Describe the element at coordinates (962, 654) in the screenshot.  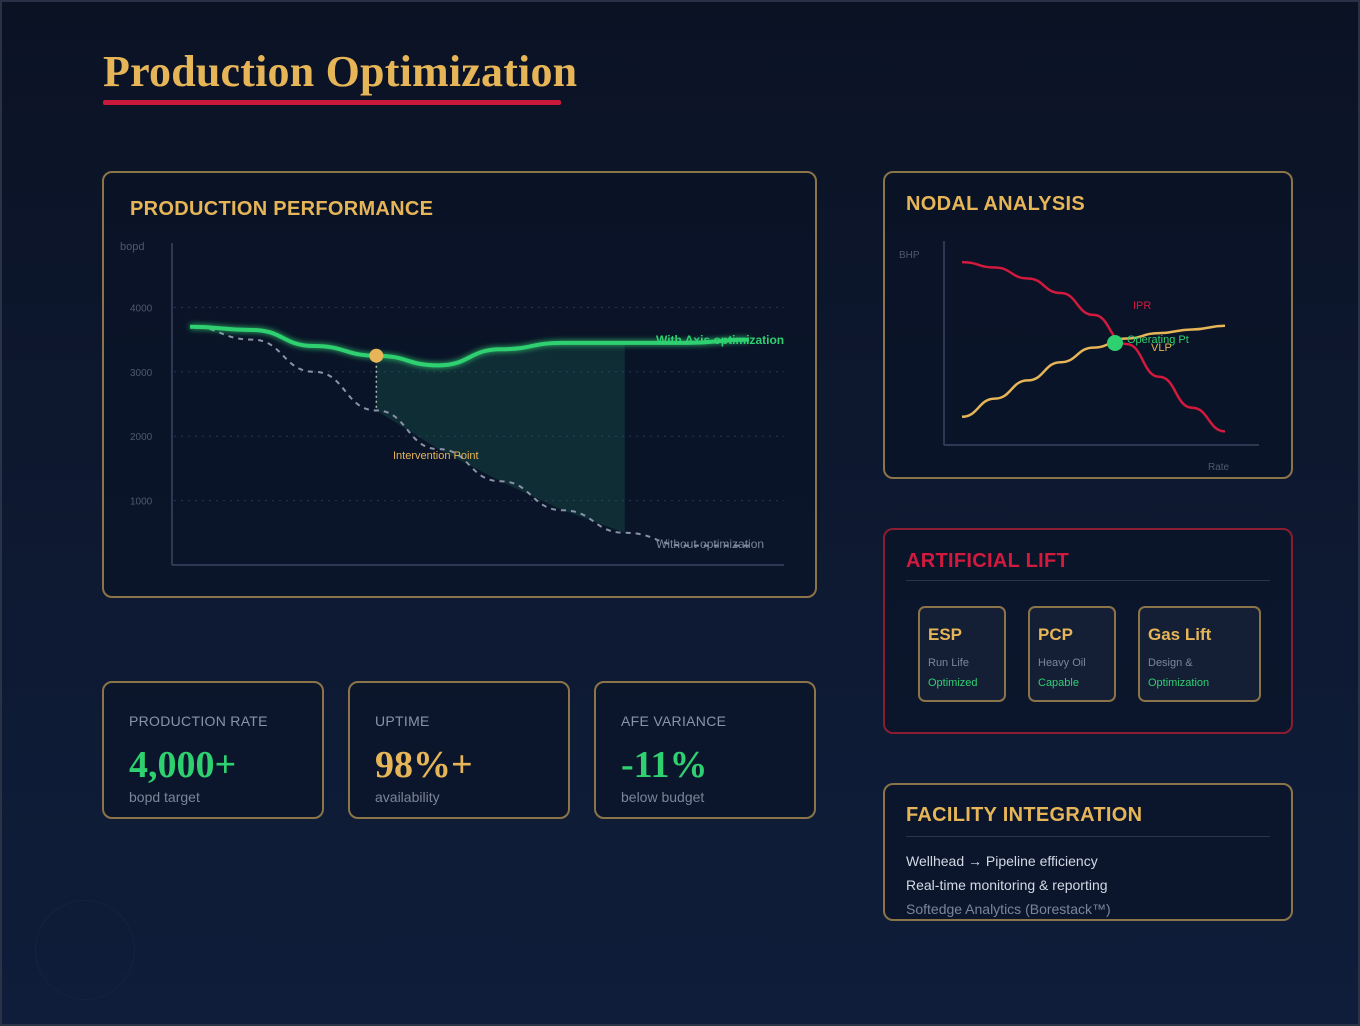
I see `lift-card-esp: ESP Run Life Optimized` at that location.